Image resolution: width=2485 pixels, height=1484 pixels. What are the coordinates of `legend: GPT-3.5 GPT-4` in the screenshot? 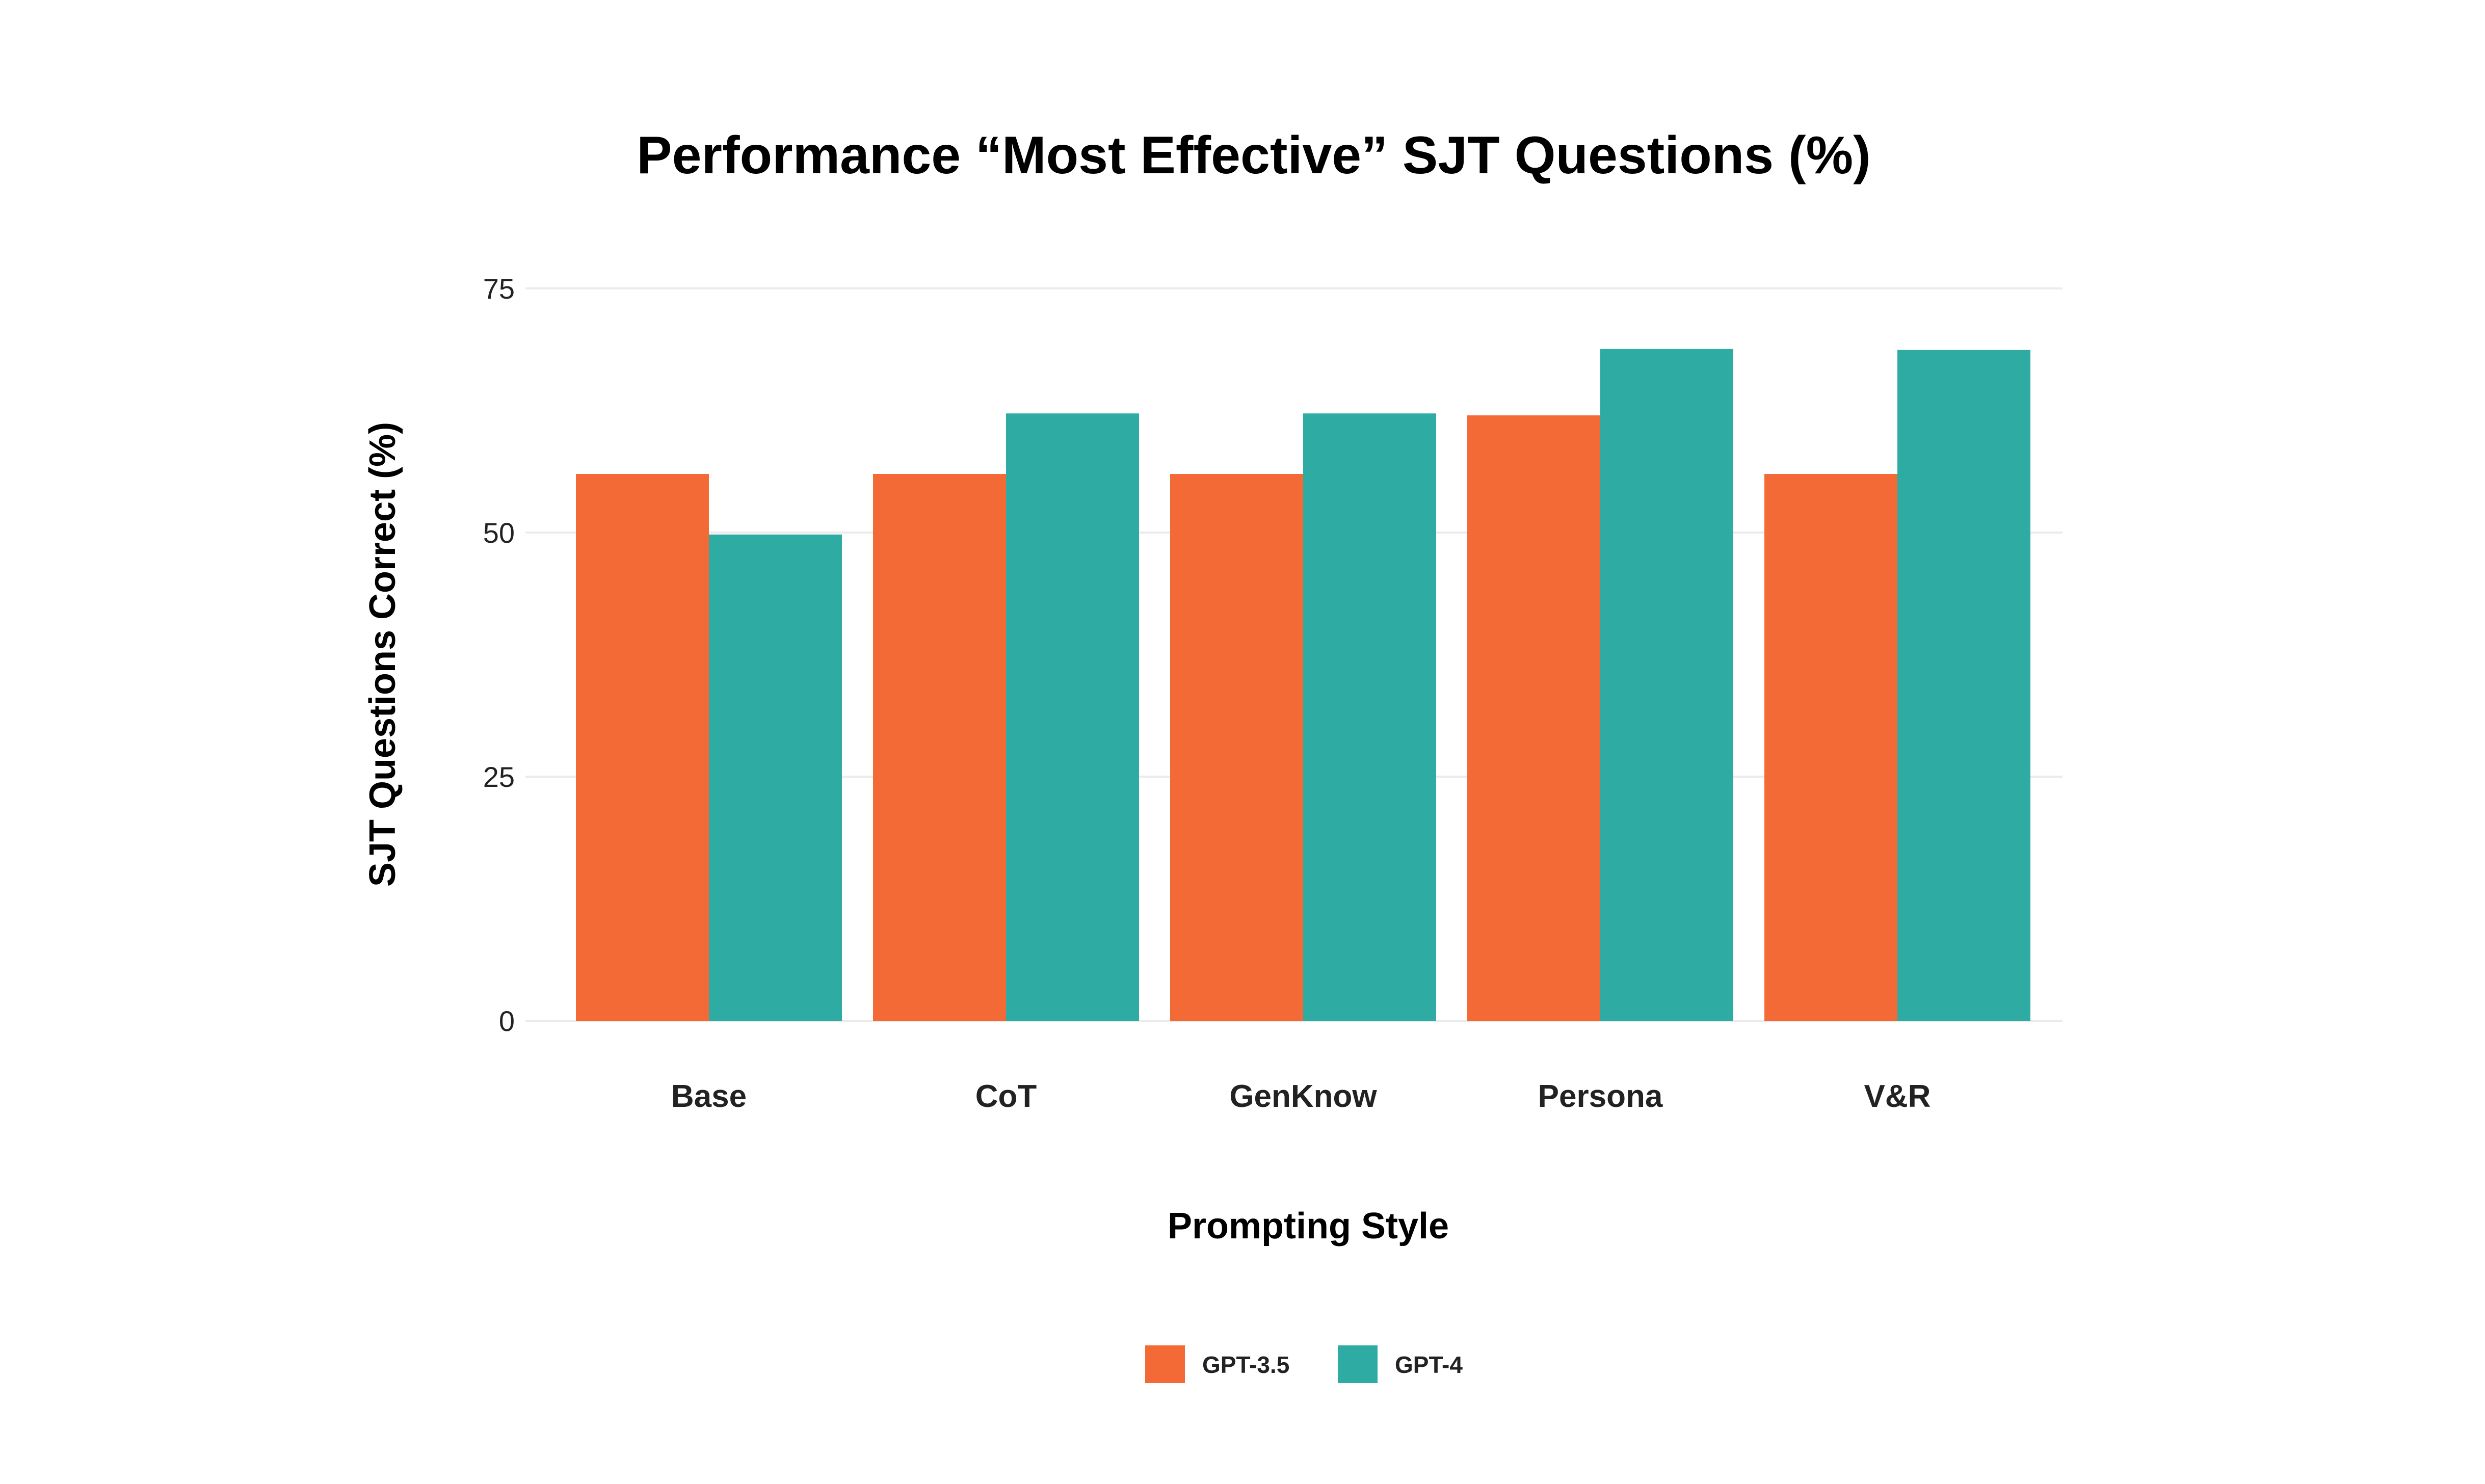 It's located at (1304, 1364).